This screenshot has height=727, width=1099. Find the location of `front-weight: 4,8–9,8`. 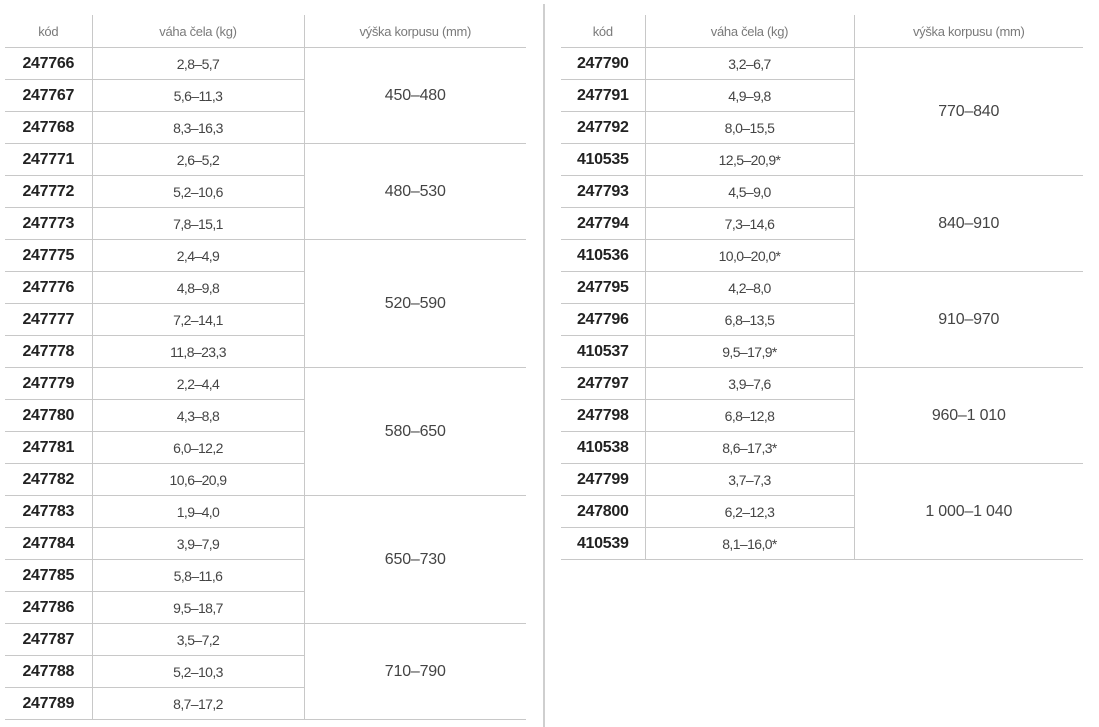

front-weight: 4,8–9,8 is located at coordinates (197, 287).